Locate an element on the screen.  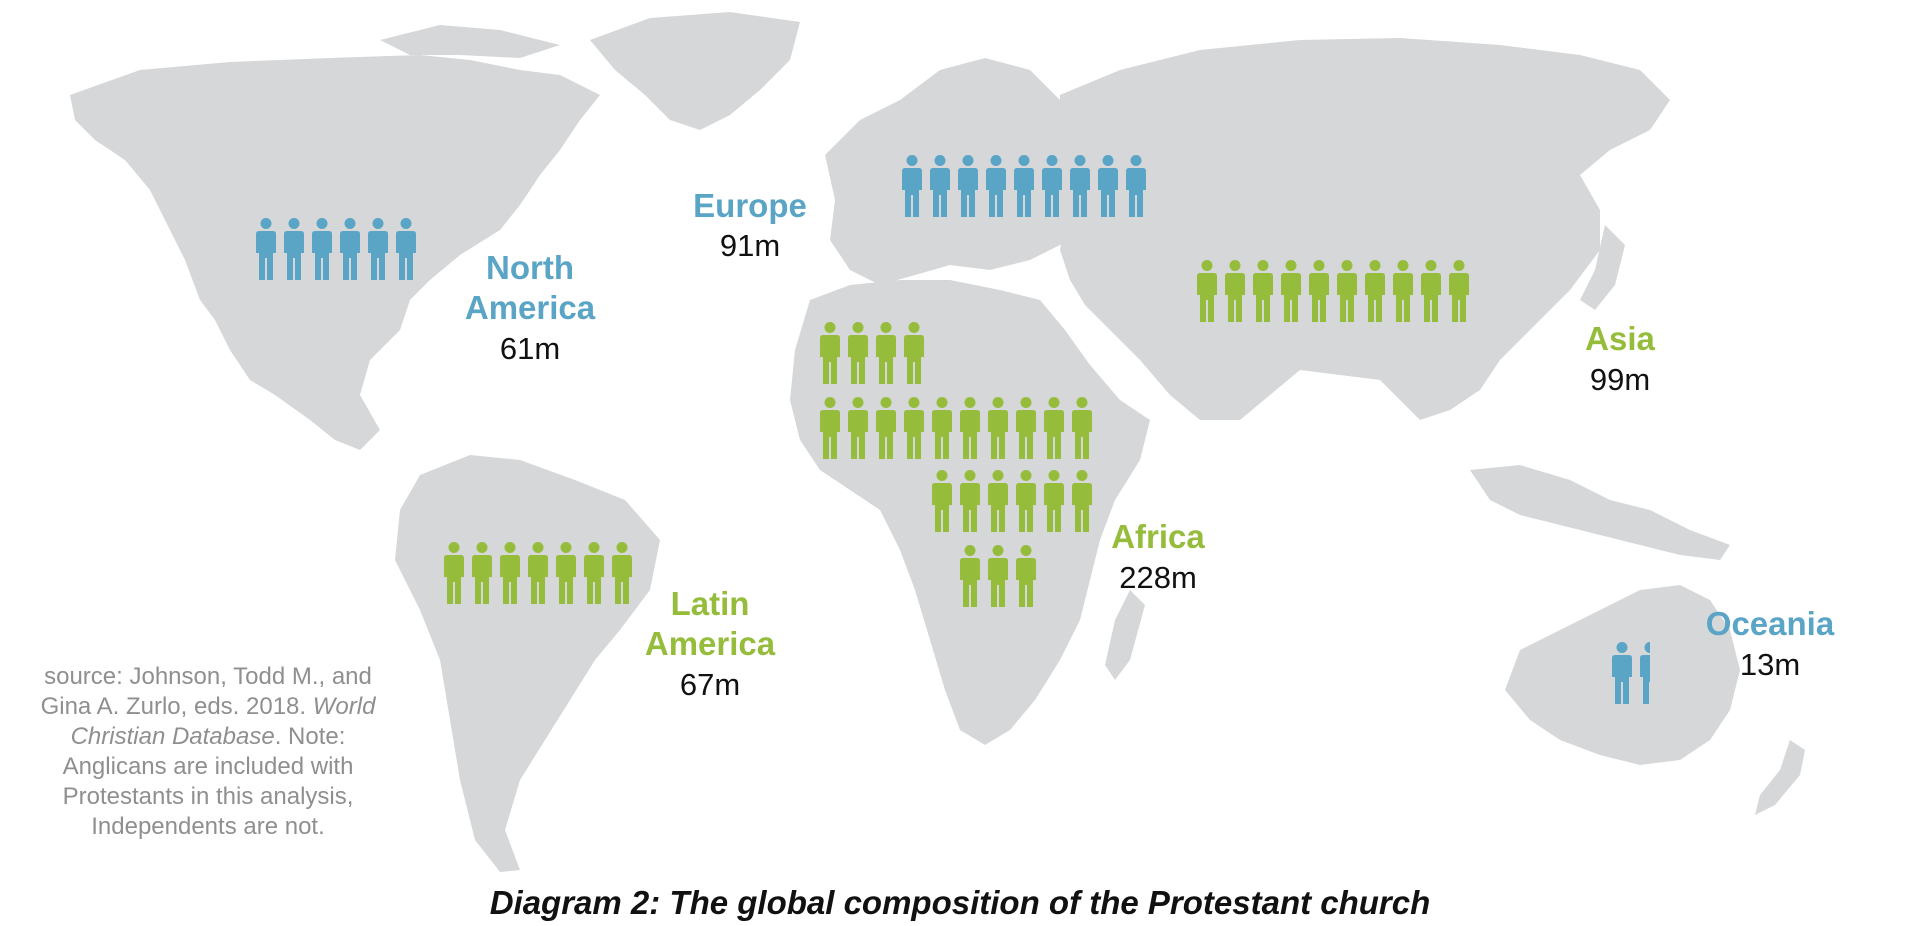
region-name-africa: Africa is located at coordinates (1158, 536).